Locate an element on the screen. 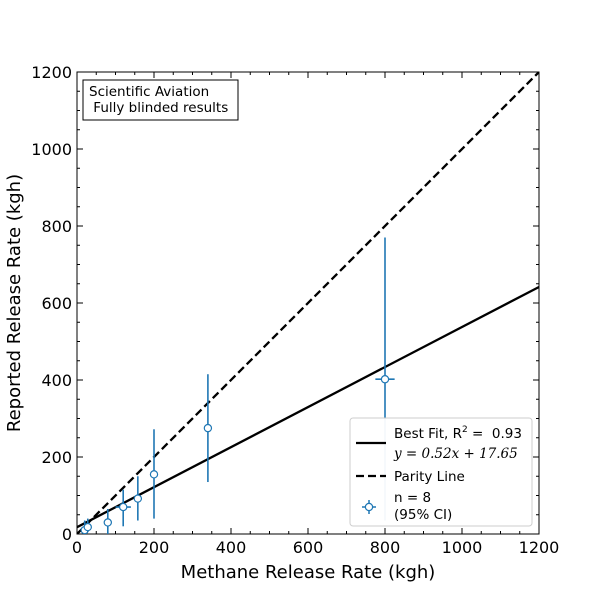 Image resolution: width=600 pixels, height=600 pixels. x-tick-label: 400 is located at coordinates (231, 547).